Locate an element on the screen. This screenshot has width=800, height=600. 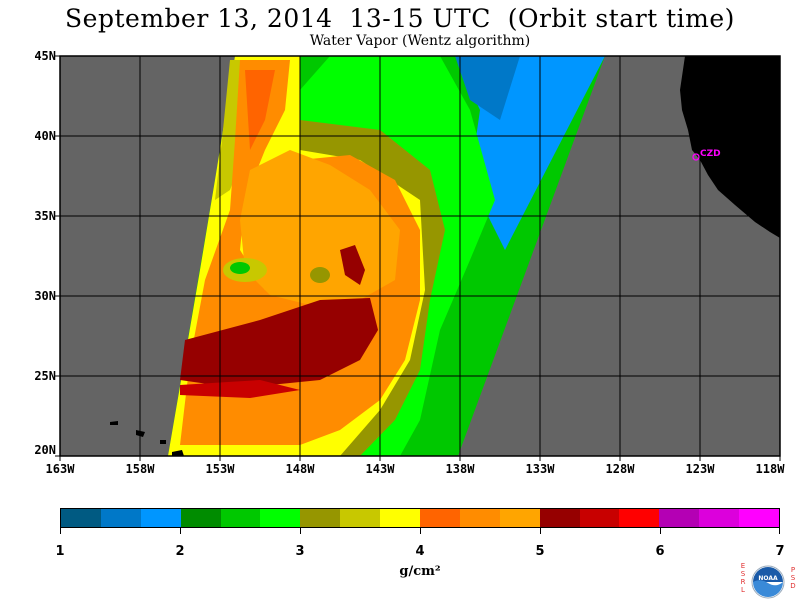
lat-label-45n: 45N is located at coordinates (45, 56).